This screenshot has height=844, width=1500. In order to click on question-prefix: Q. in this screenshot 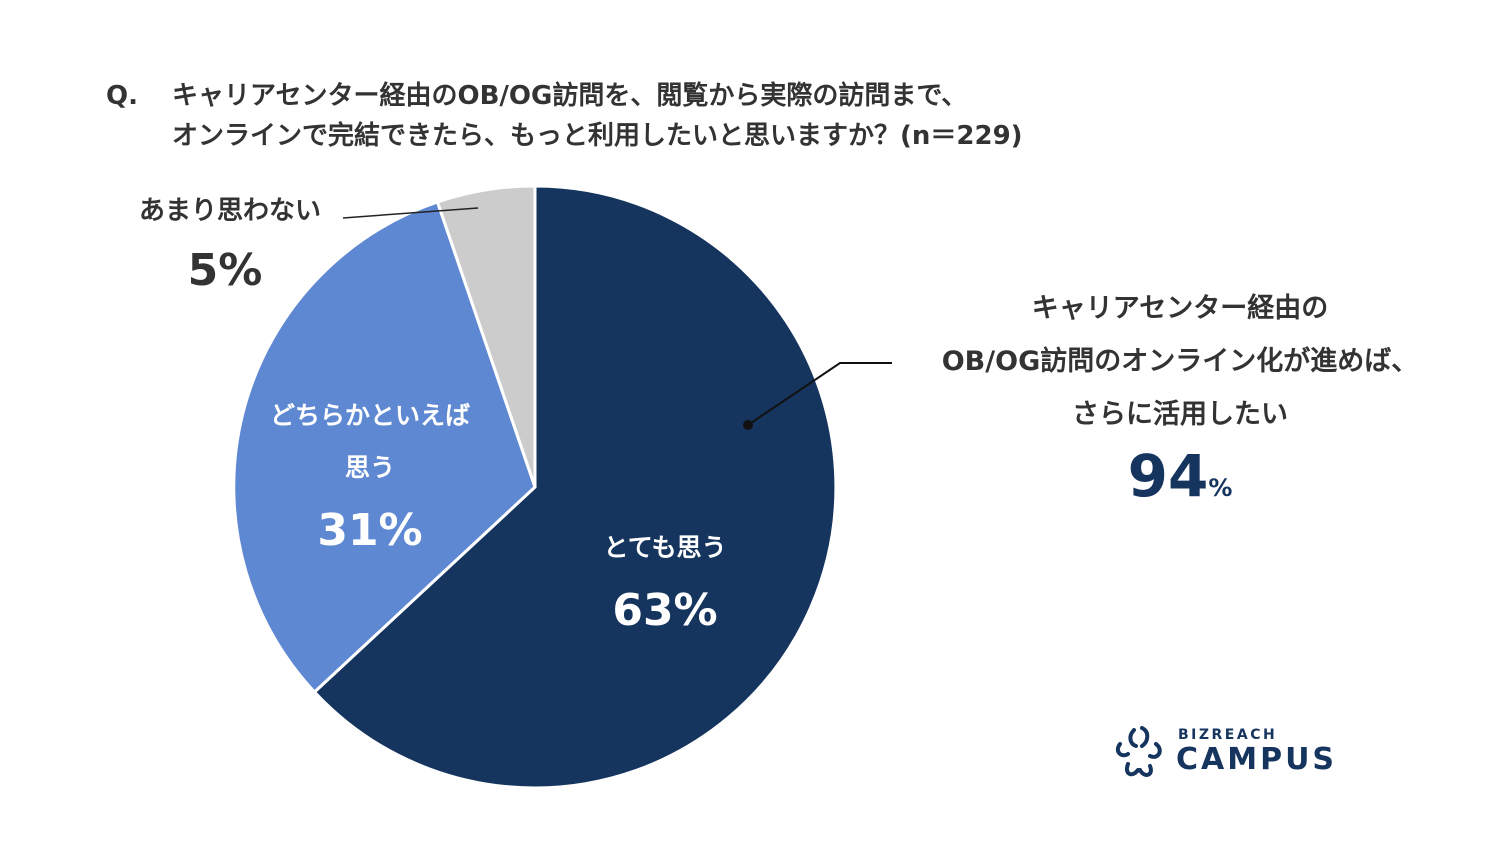, I will do `click(122, 96)`.